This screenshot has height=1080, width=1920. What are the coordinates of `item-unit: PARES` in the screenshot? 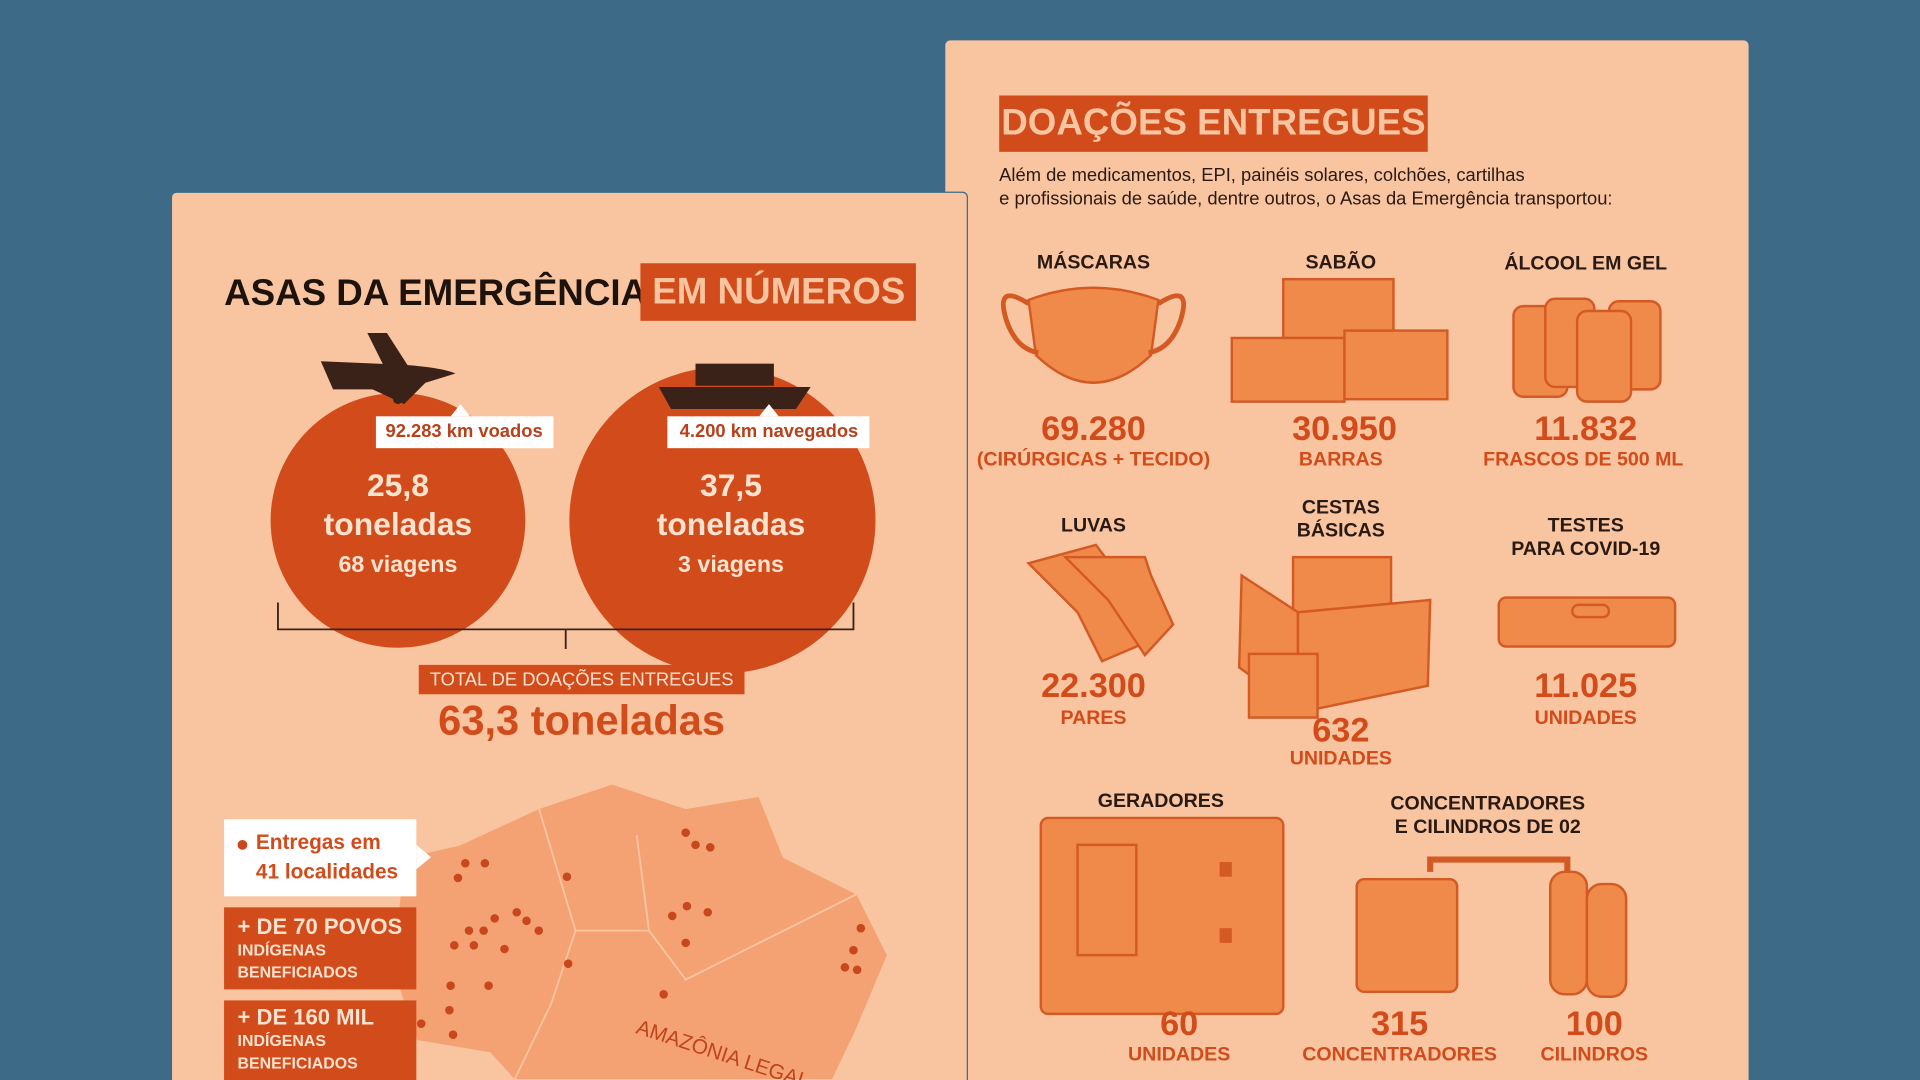 It's located at (1093, 718).